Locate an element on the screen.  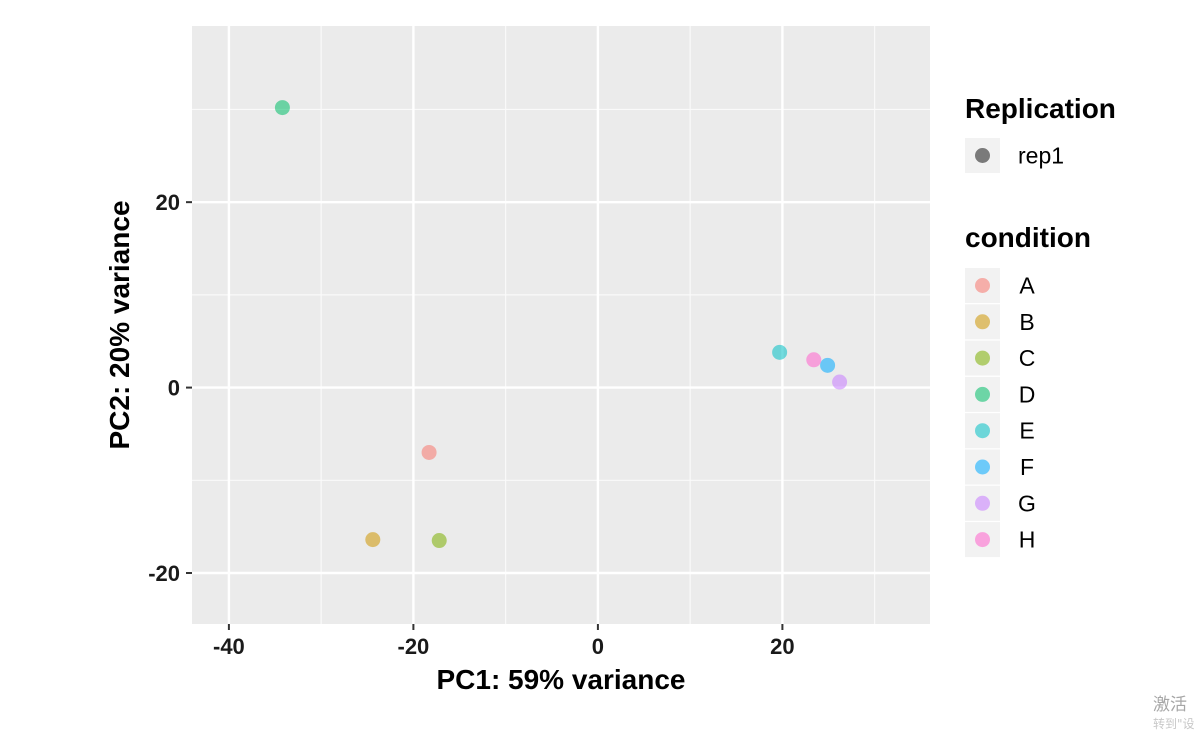
legend-label-g: G is located at coordinates (1027, 503).